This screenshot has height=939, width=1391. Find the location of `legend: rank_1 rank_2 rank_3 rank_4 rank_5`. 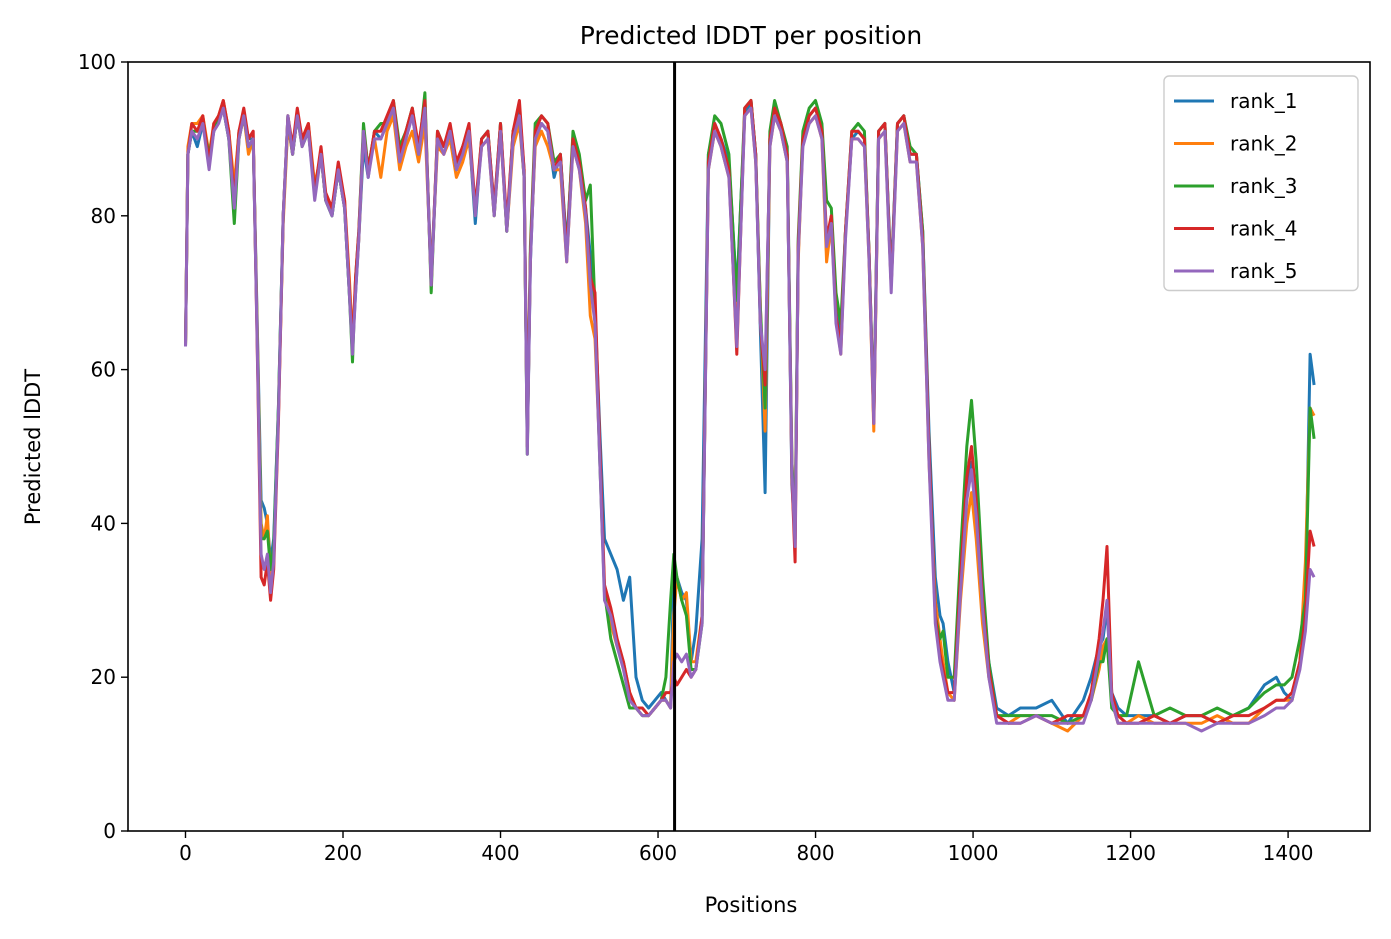

legend: rank_1 rank_2 rank_3 rank_4 rank_5 is located at coordinates (1261, 183).